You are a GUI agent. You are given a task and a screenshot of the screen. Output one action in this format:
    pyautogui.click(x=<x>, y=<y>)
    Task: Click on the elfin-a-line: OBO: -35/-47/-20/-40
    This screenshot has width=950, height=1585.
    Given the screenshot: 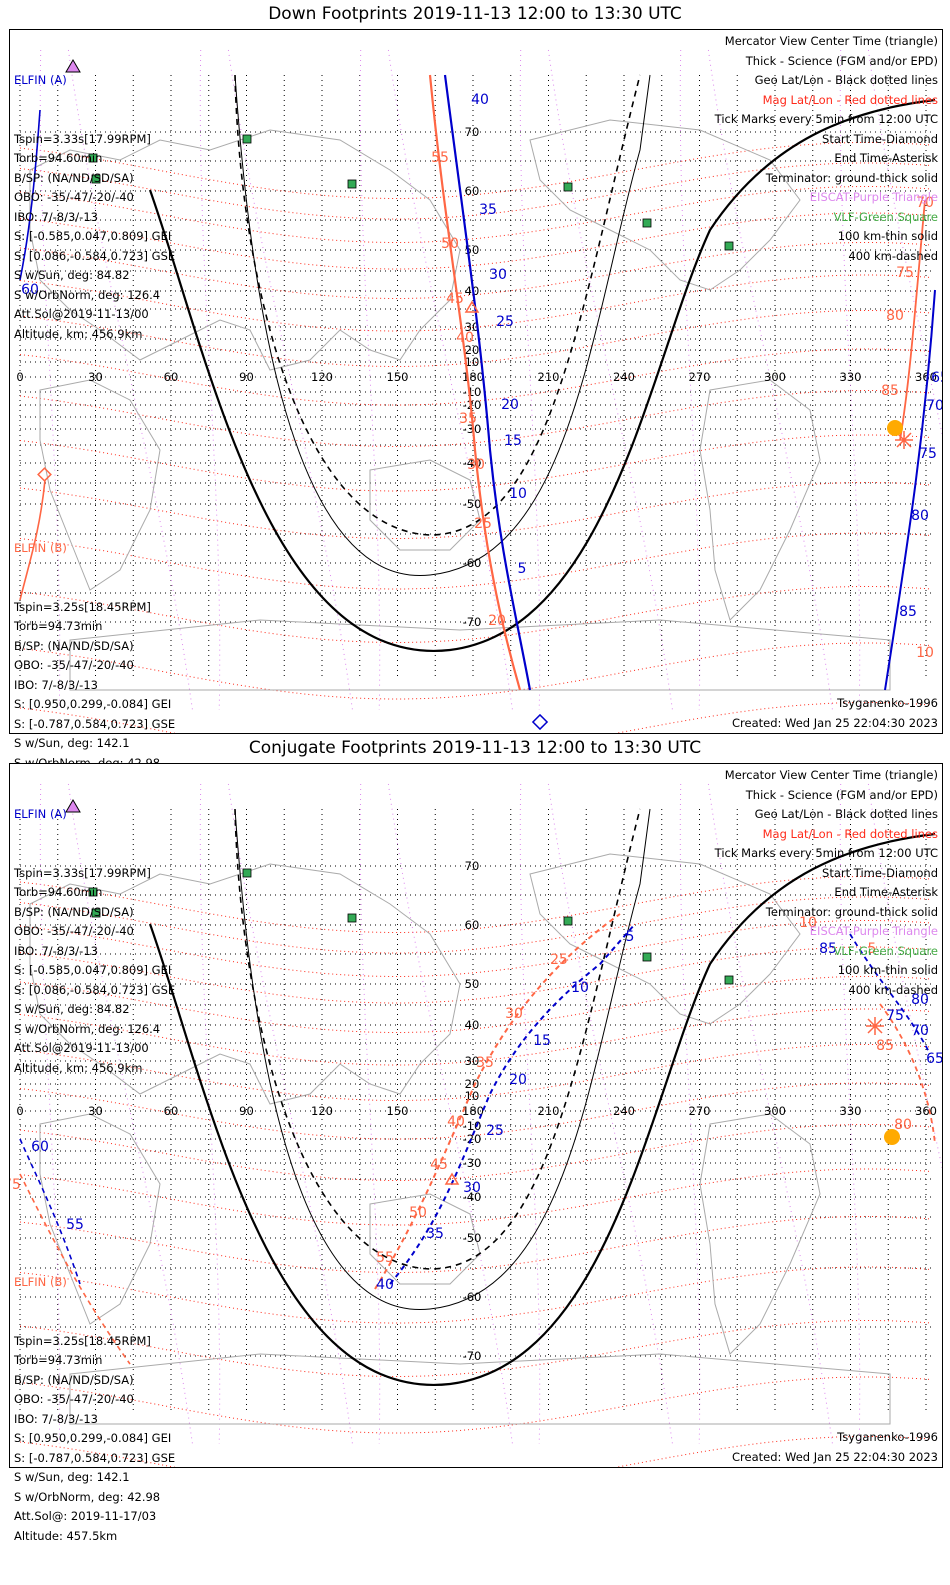 What is the action you would take?
    pyautogui.click(x=74, y=197)
    